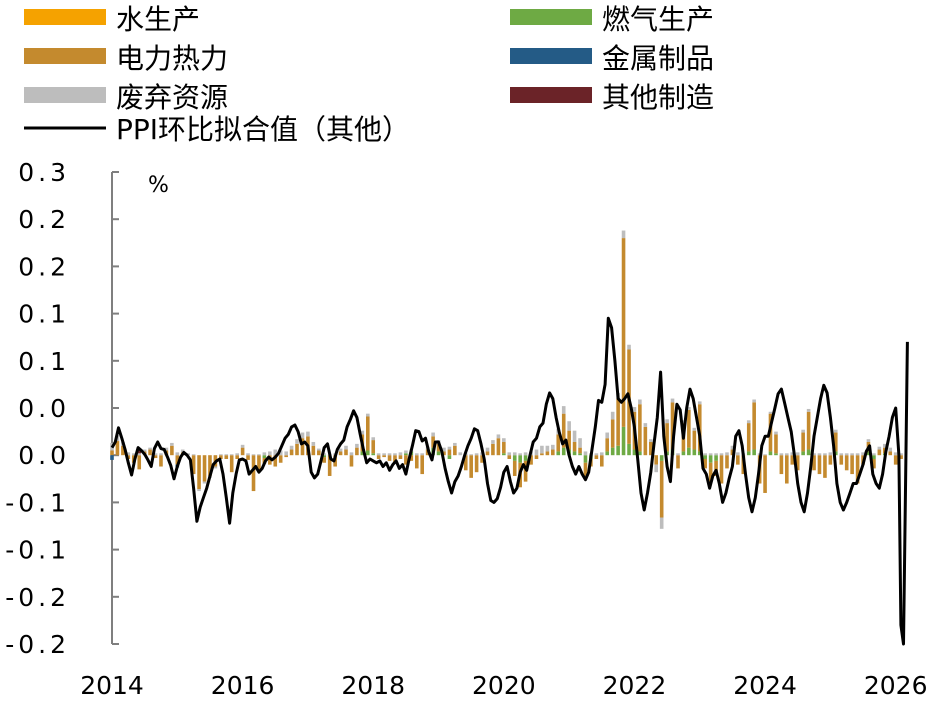  Describe the element at coordinates (44, 219) in the screenshot. I see `y-tick-label: 0.2` at that location.